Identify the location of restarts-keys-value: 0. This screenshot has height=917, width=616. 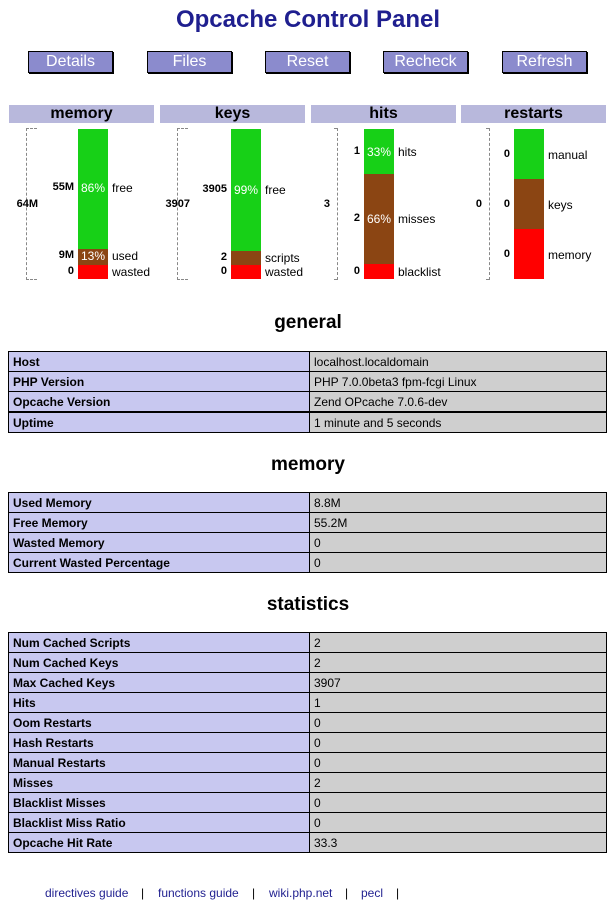
(506, 204).